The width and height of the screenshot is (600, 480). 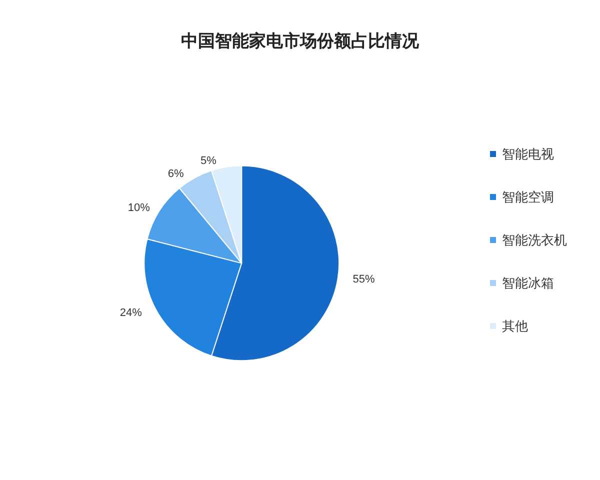 What do you see at coordinates (534, 240) in the screenshot?
I see `legend-label: 智能洗衣机` at bounding box center [534, 240].